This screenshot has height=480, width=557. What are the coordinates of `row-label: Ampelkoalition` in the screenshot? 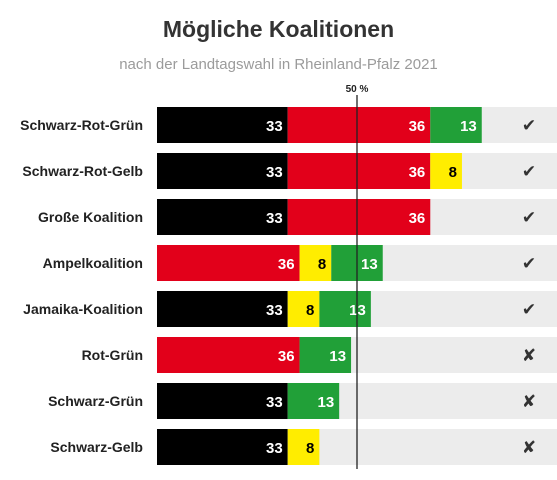 It's located at (93, 263).